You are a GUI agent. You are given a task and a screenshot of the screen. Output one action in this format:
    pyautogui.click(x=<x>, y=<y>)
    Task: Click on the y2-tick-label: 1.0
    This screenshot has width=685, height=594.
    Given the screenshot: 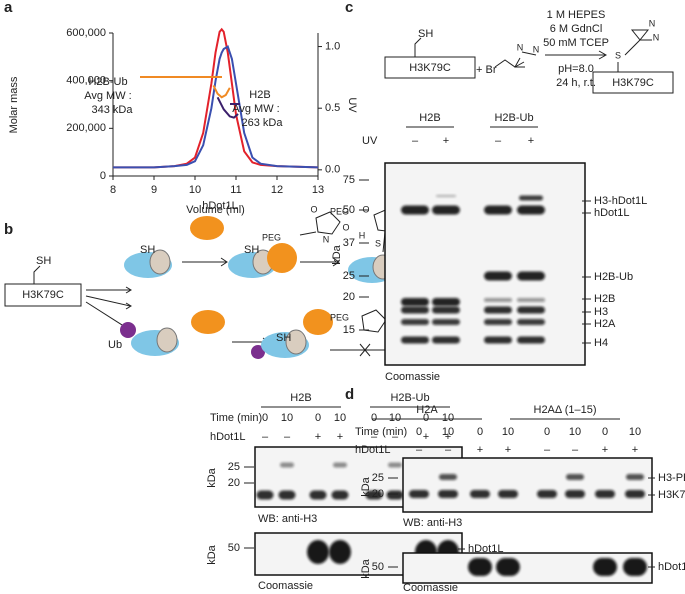 What is the action you would take?
    pyautogui.click(x=332, y=46)
    